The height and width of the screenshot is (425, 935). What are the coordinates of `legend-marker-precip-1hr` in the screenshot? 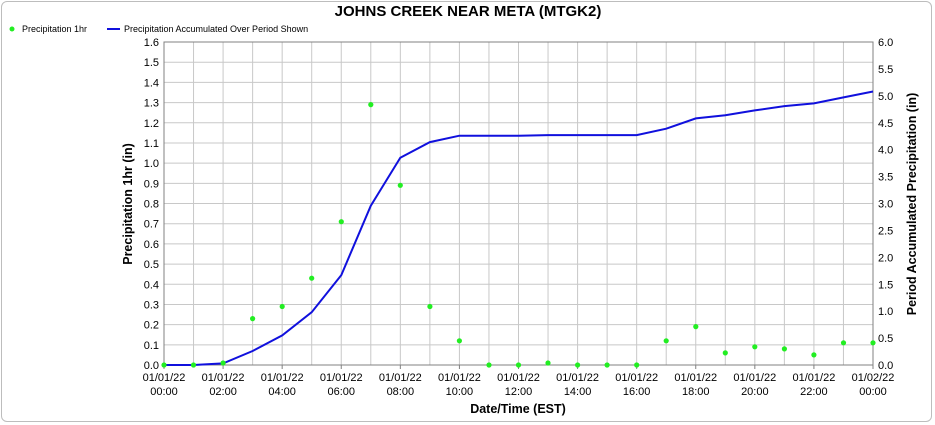 It's located at (12, 29).